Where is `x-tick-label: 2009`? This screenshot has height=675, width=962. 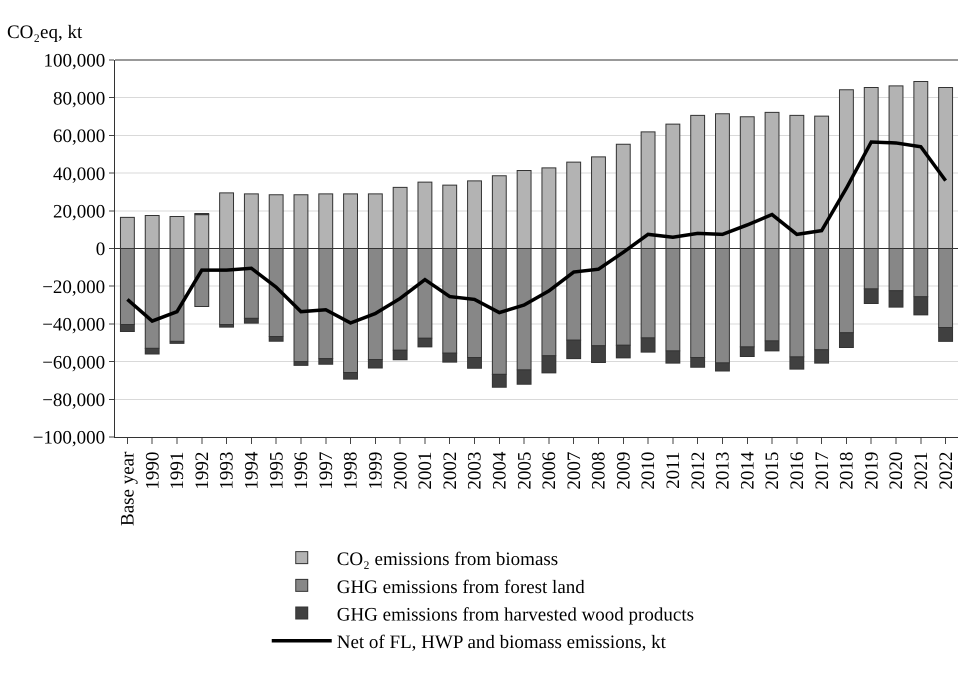 x-tick-label: 2009 is located at coordinates (623, 471).